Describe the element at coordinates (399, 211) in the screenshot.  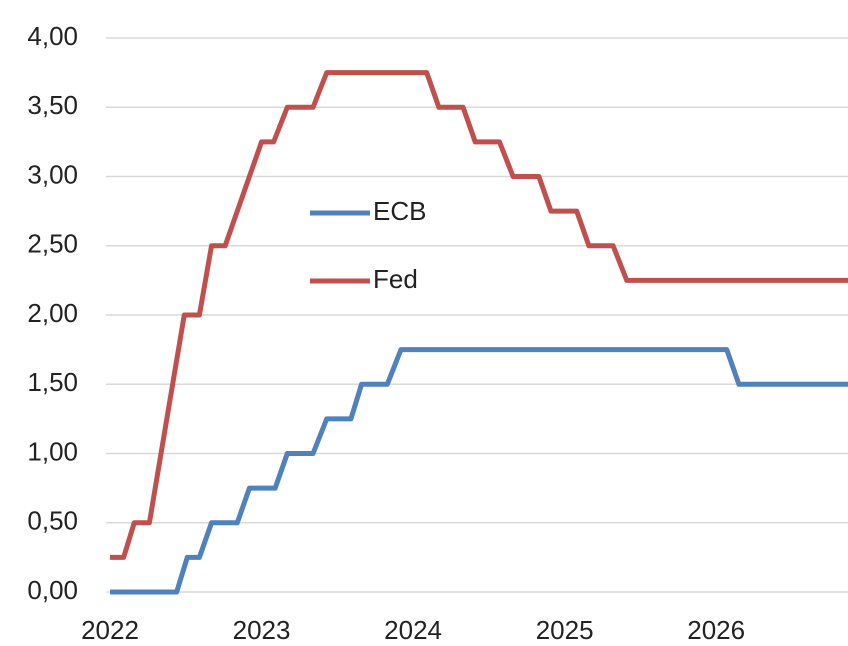
I see `legend-label: ECB` at that location.